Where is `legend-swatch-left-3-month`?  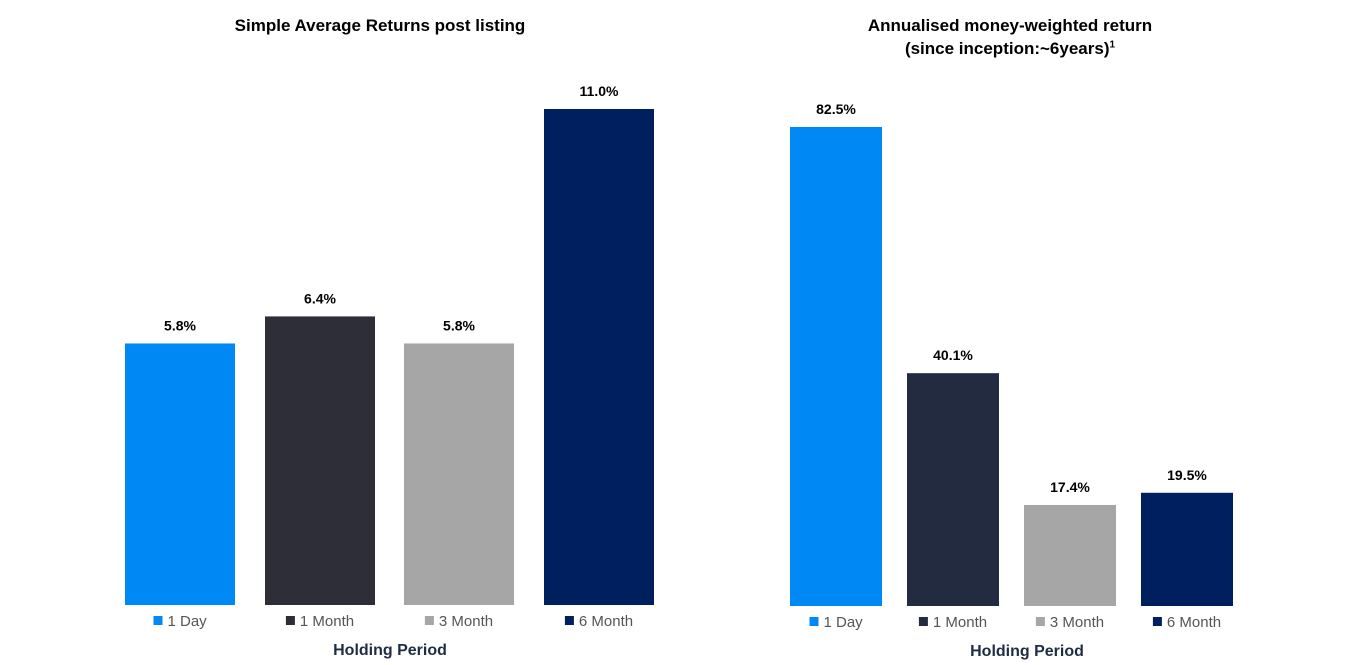 legend-swatch-left-3-month is located at coordinates (429, 620).